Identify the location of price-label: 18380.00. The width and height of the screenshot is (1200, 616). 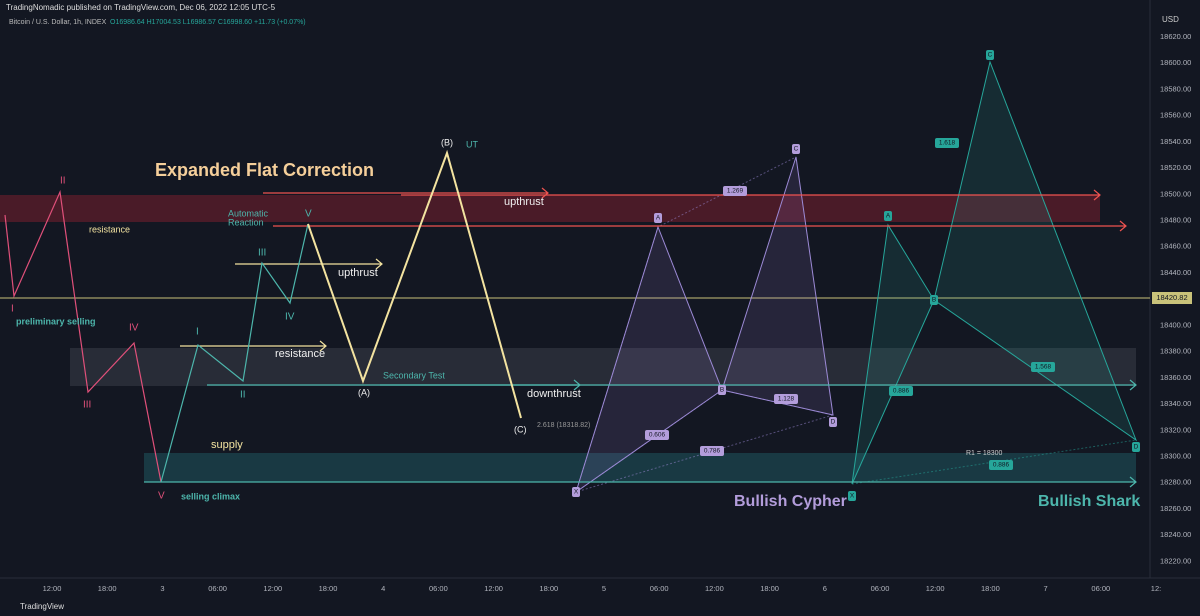
(1175, 351).